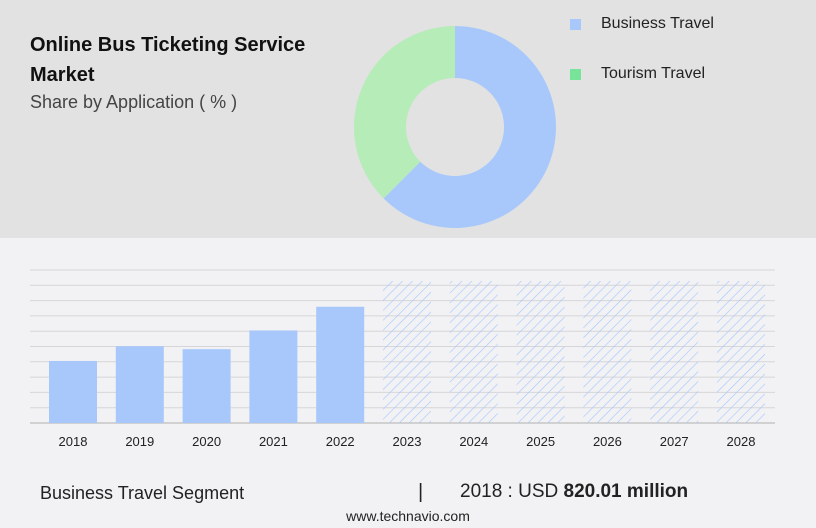 The image size is (816, 528). What do you see at coordinates (407, 441) in the screenshot?
I see `x-tick-label: 2023` at bounding box center [407, 441].